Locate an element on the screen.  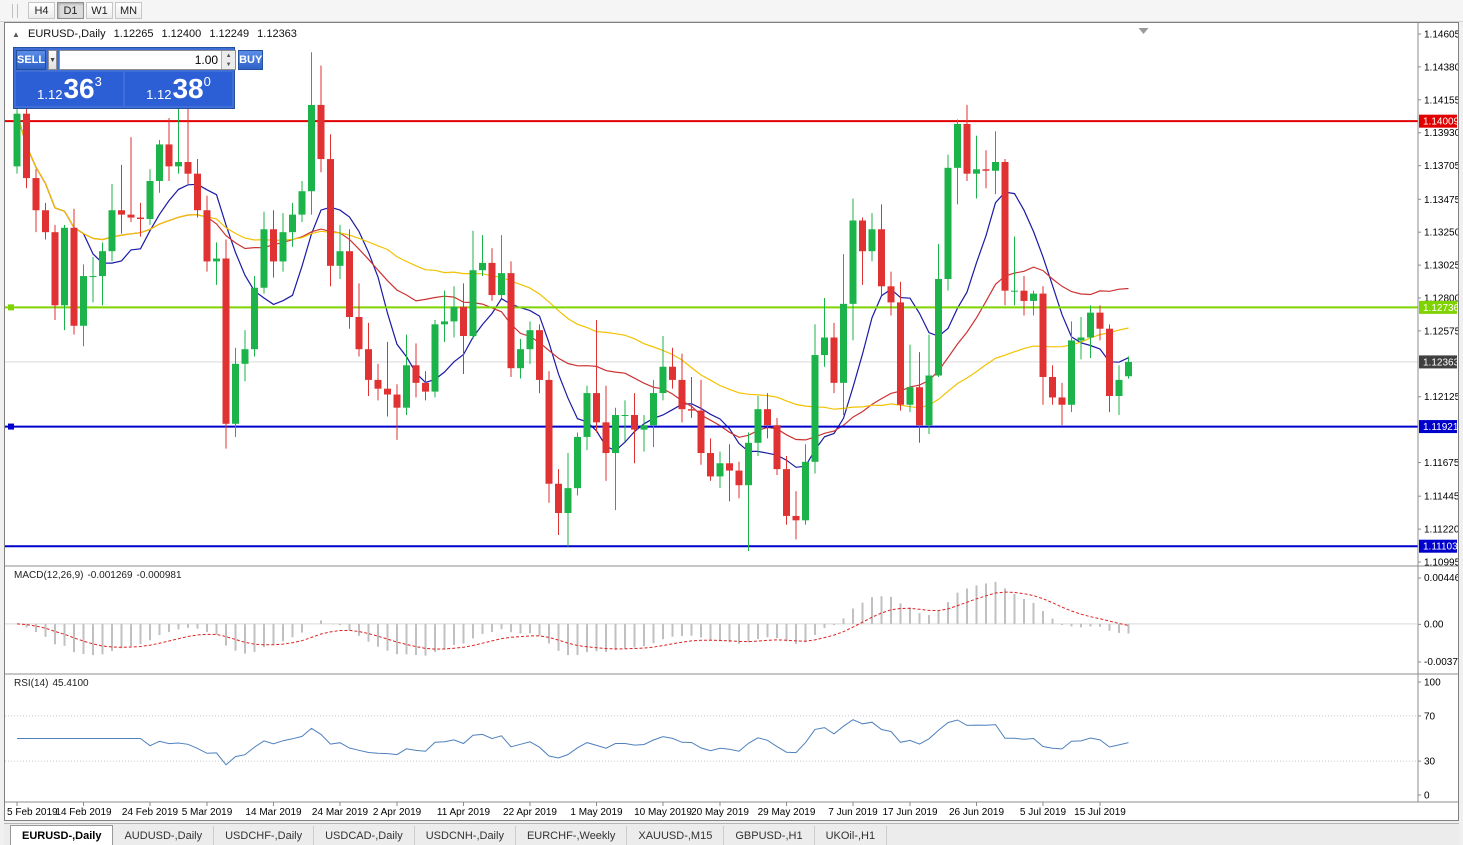
toolbar-grip is located at coordinates (15, 10).